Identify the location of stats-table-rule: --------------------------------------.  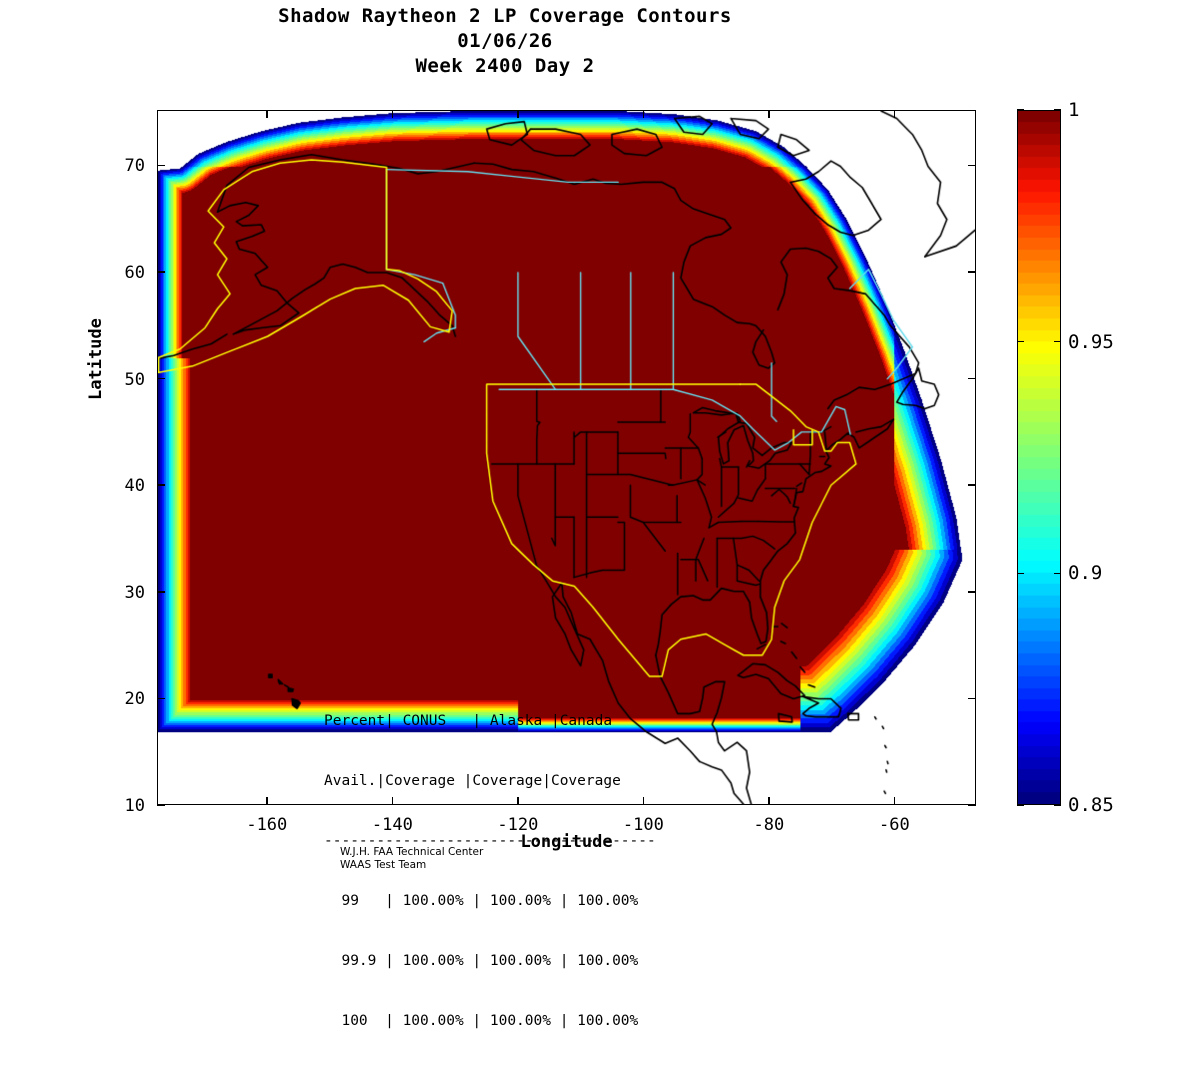
(490, 841).